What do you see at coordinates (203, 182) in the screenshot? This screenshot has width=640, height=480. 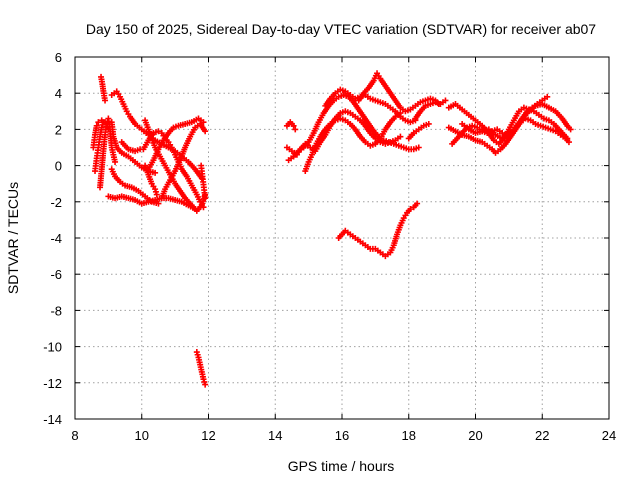 I see `series-arc-o` at bounding box center [203, 182].